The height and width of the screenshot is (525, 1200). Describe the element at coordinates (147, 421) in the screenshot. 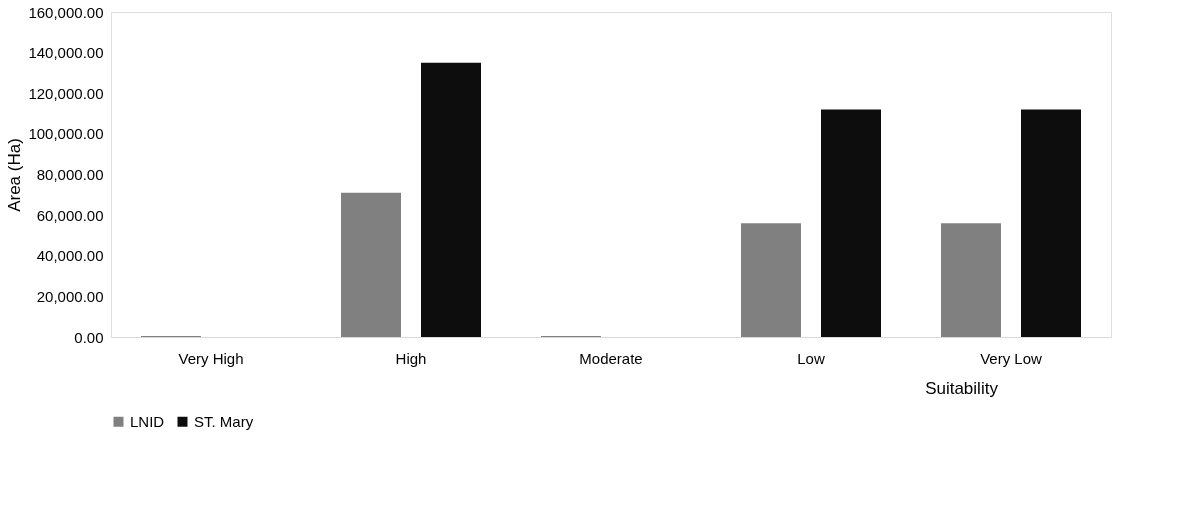

I see `legend-label: LNID` at that location.